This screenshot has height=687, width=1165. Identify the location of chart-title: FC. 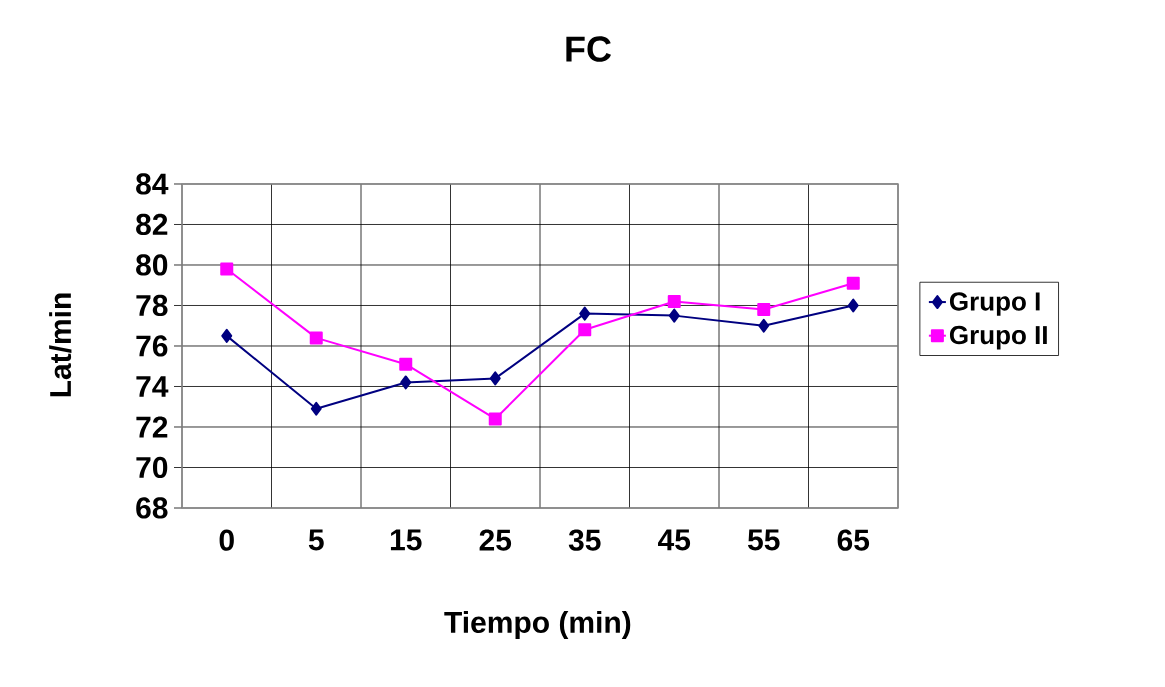
(588, 49).